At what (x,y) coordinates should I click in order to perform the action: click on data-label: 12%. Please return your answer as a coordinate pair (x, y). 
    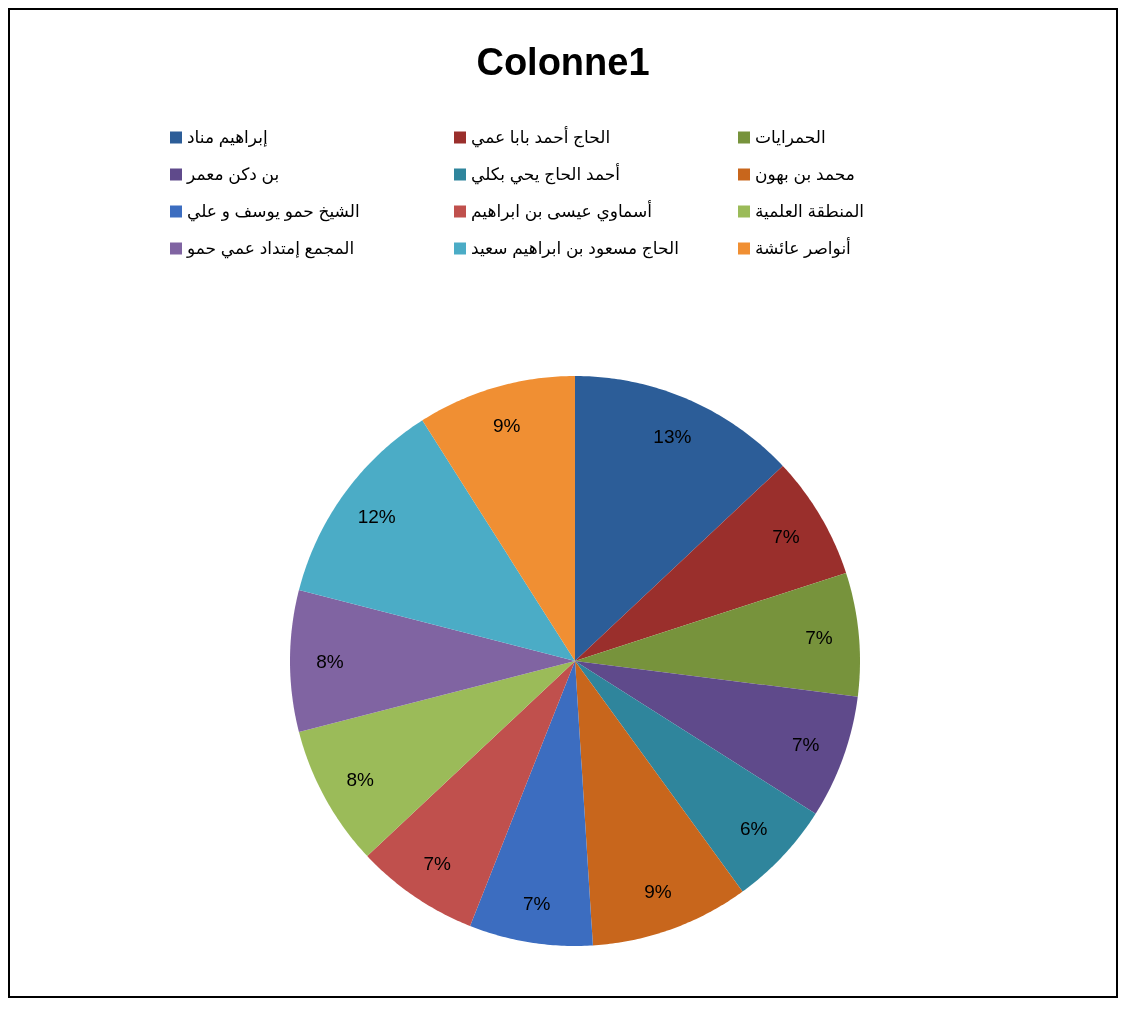
    Looking at the image, I should click on (376, 517).